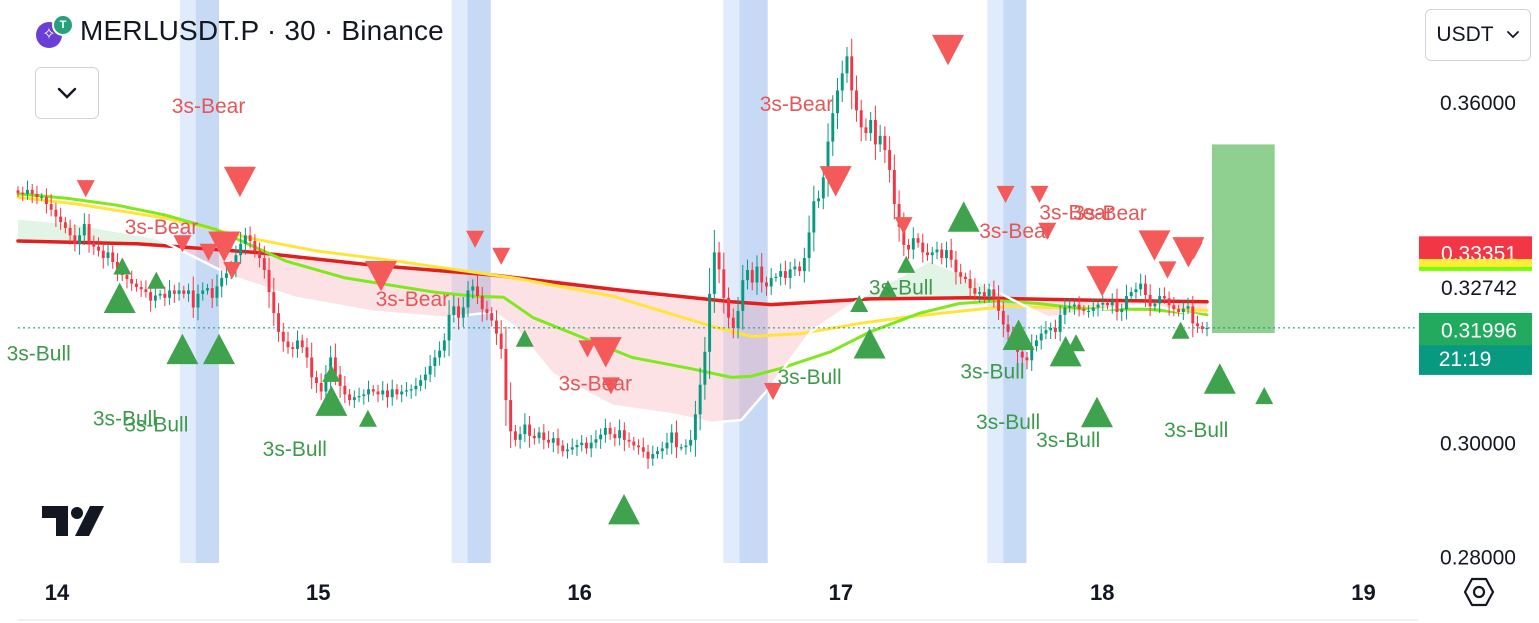  What do you see at coordinates (1478, 35) in the screenshot?
I see `currency-selector: USDT` at bounding box center [1478, 35].